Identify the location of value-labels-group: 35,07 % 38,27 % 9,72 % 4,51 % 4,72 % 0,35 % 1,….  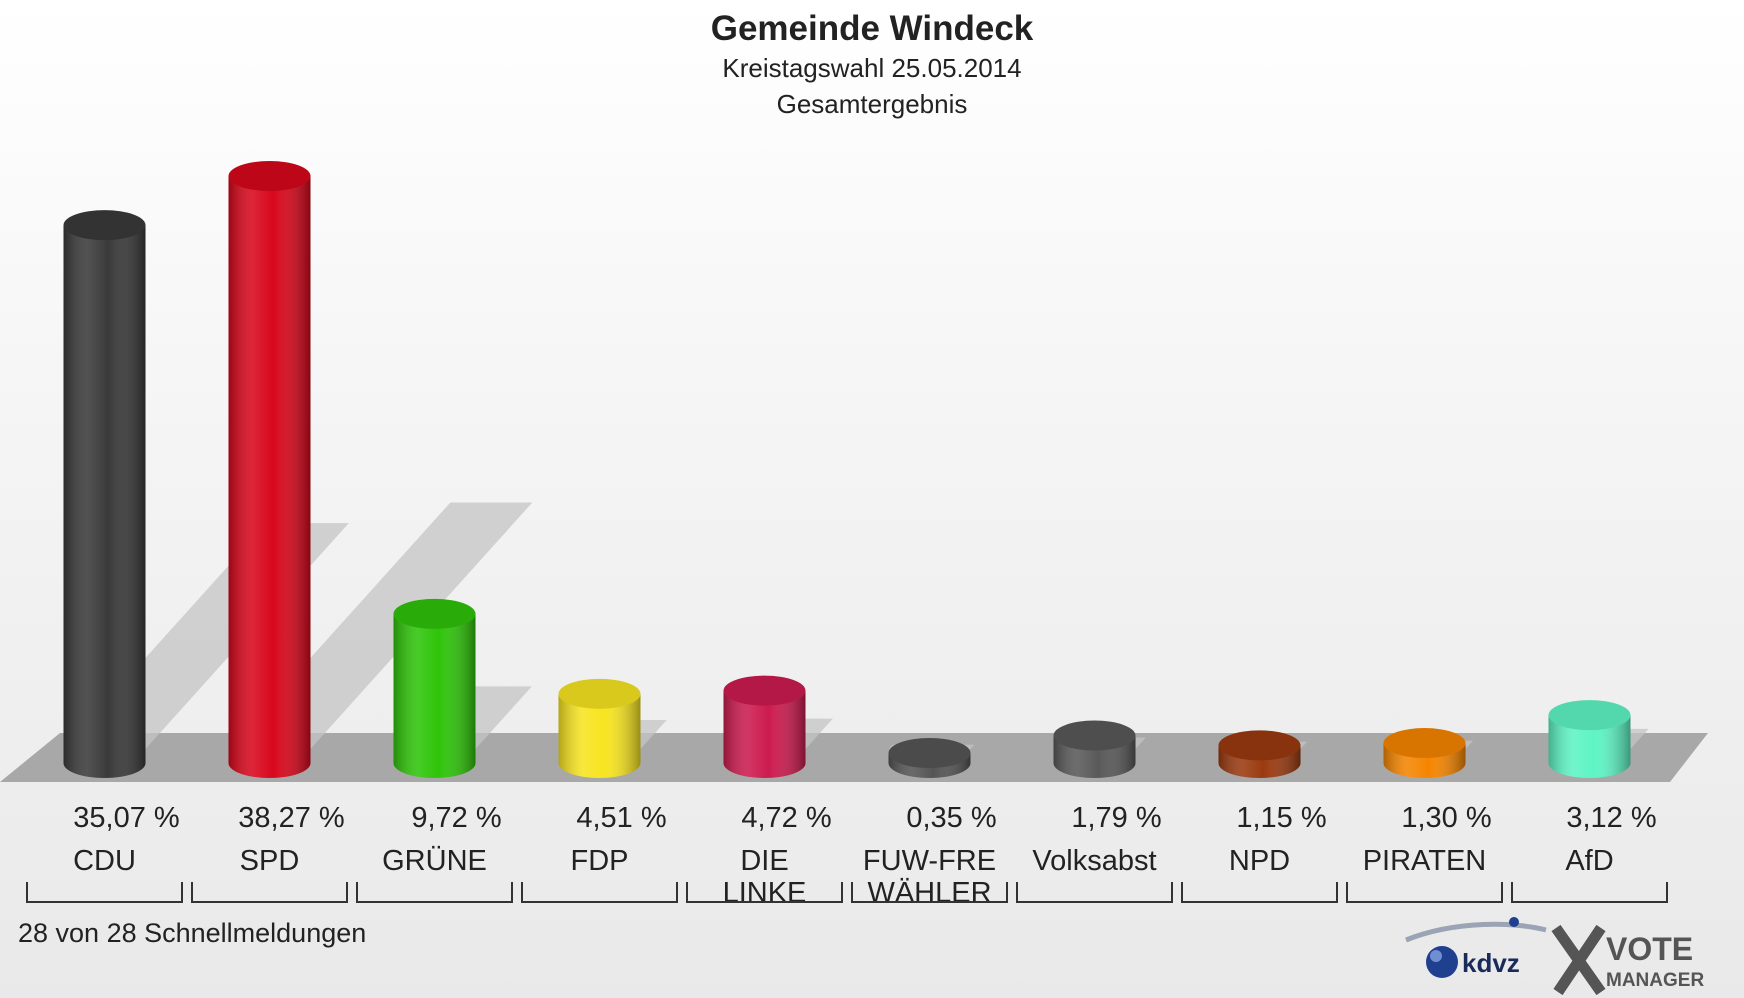
(864, 818).